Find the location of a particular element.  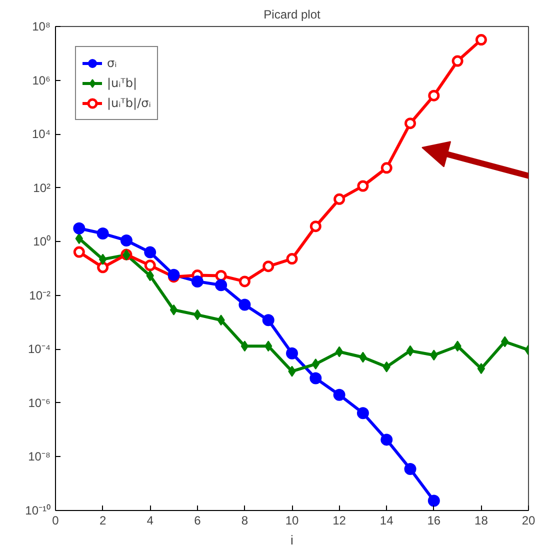

y-tick-label: 10⁸ is located at coordinates (41, 27).